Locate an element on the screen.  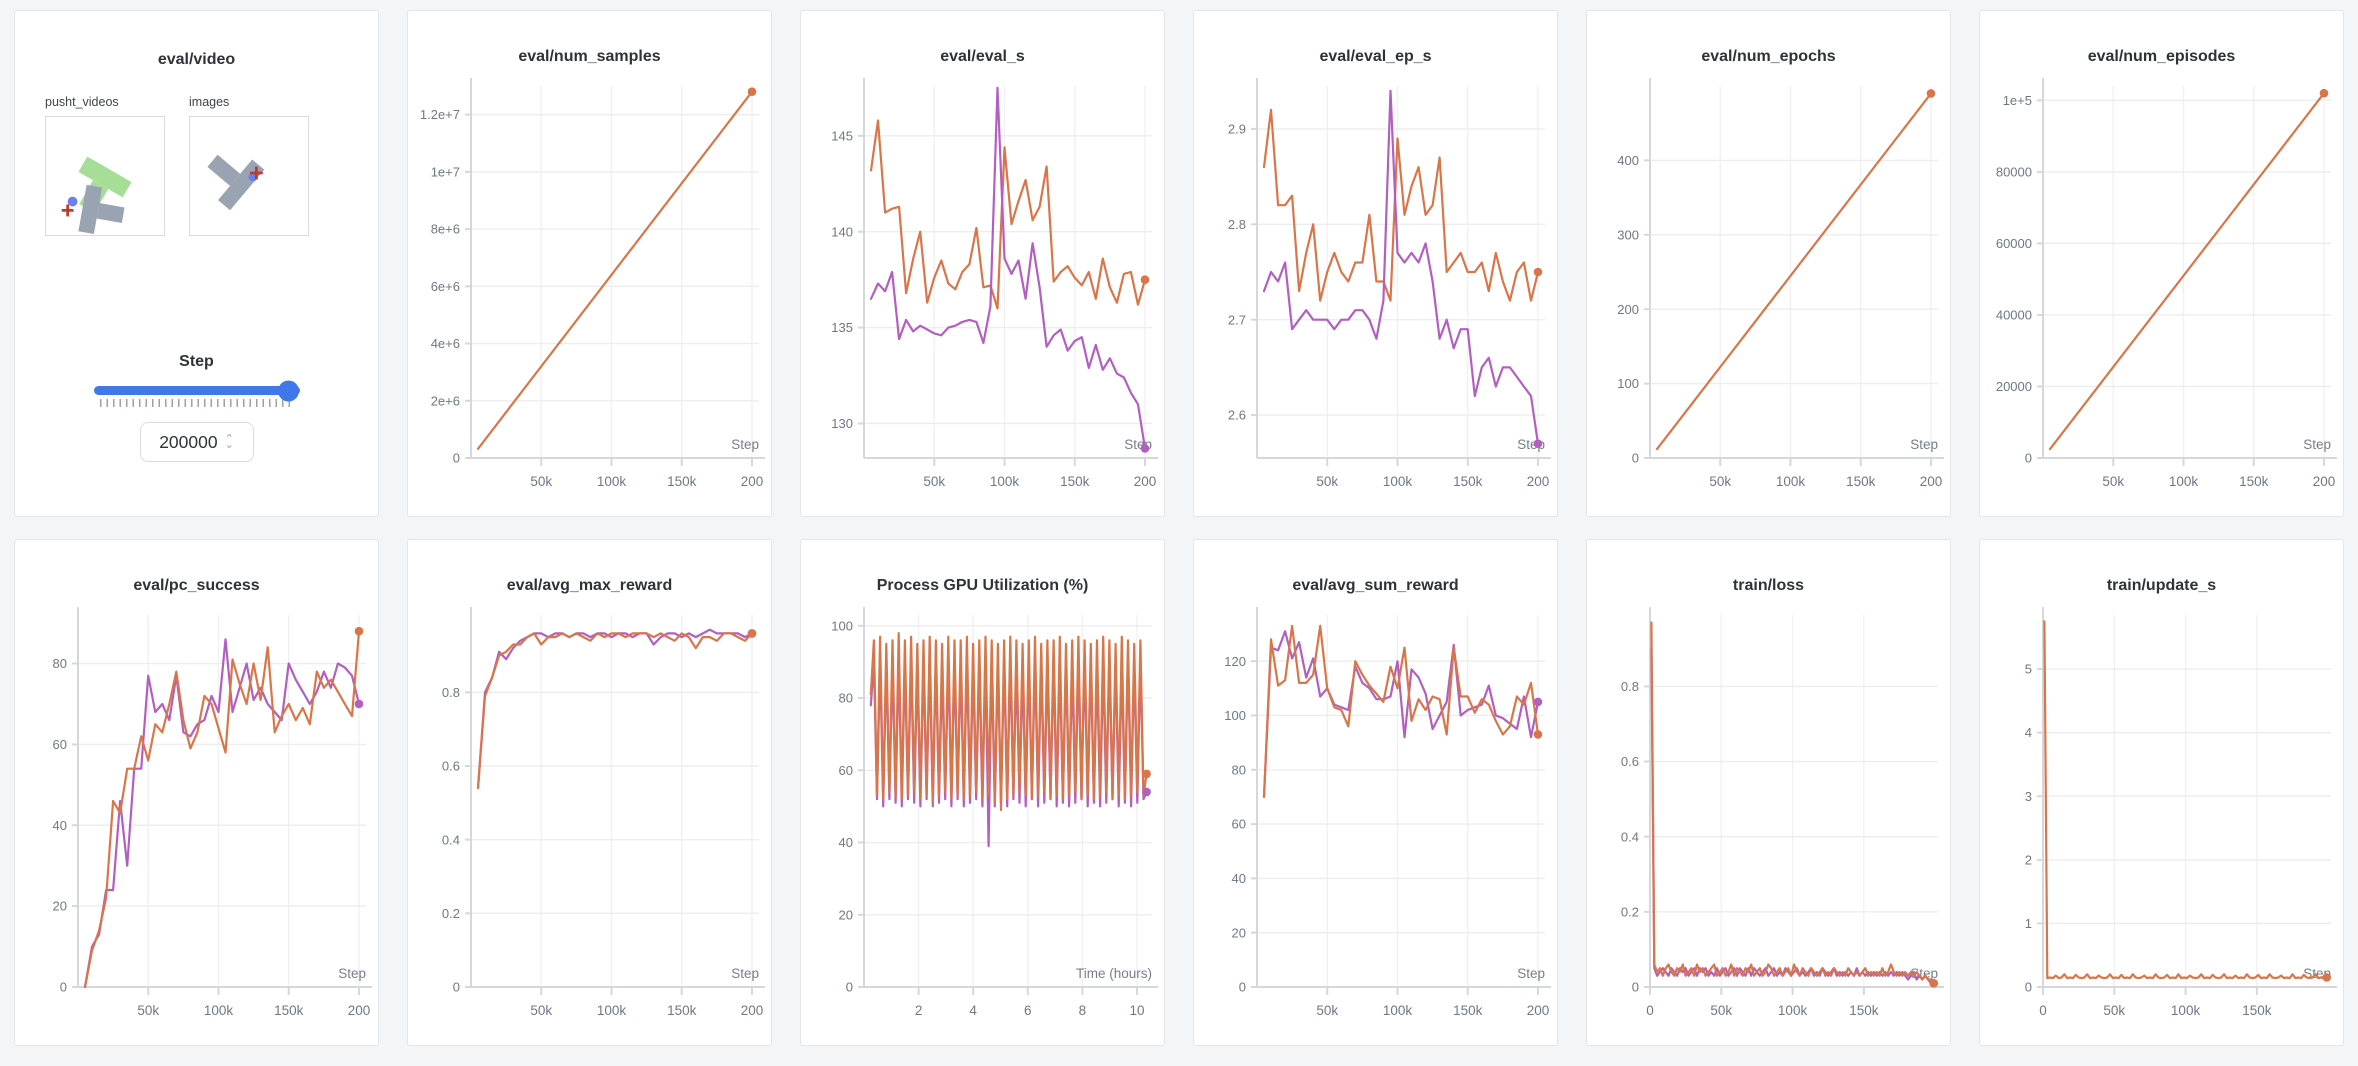
svg-text: 4e+6 is located at coordinates (444, 343).